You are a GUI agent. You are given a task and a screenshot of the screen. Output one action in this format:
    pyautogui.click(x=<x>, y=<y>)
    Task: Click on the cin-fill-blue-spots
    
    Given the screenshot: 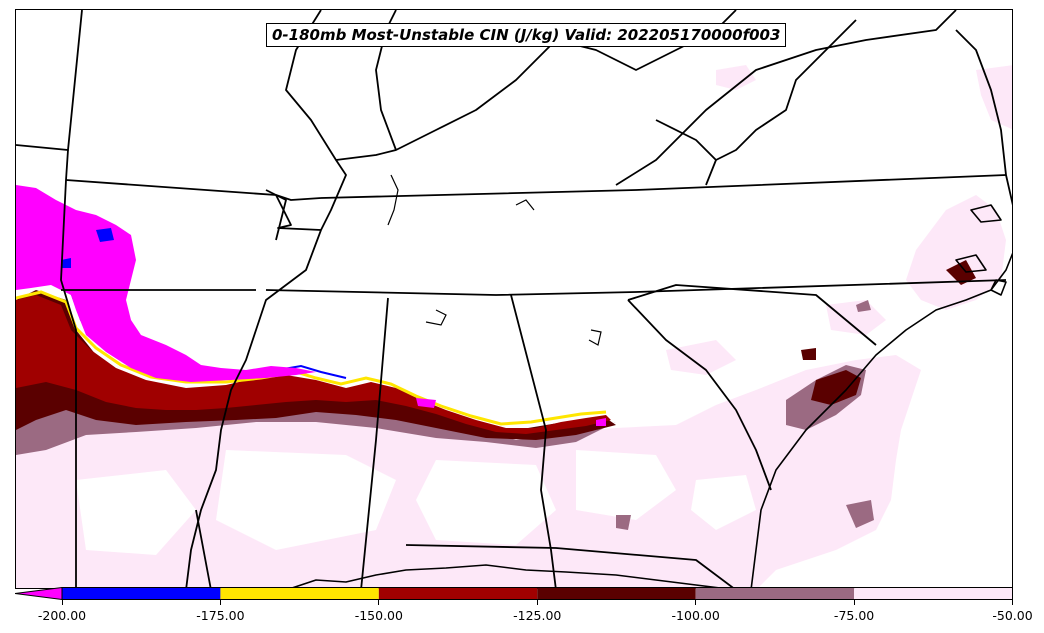 What is the action you would take?
    pyautogui.click(x=87, y=248)
    